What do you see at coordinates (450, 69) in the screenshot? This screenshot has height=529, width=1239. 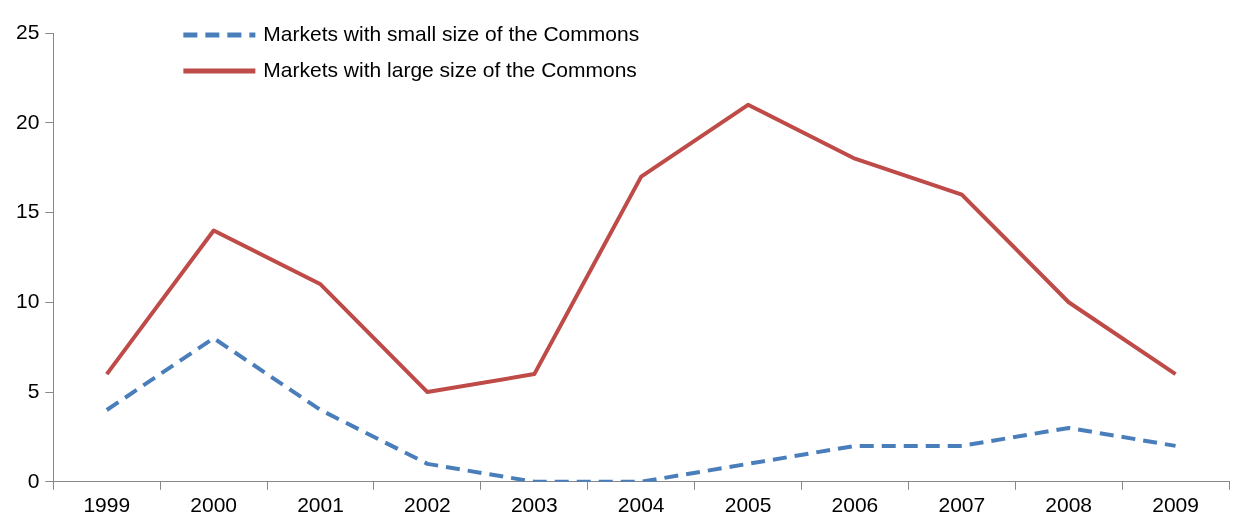 I see `legend-label: Markets with large size of the Commons` at bounding box center [450, 69].